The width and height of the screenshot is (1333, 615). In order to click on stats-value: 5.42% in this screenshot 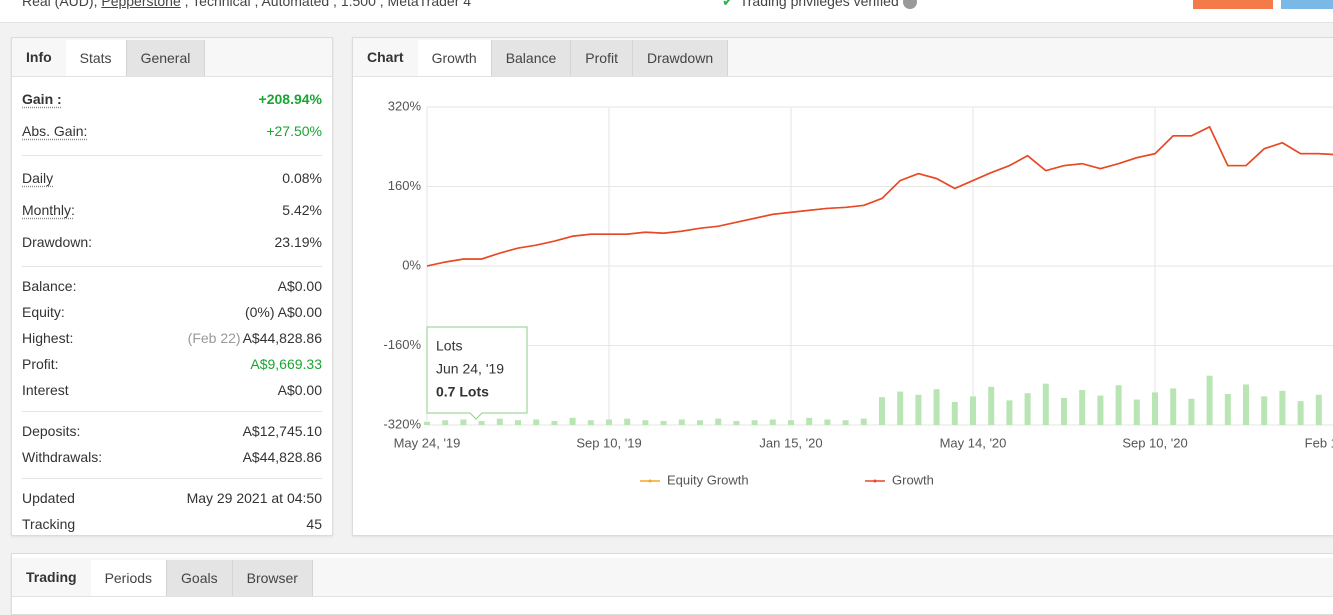, I will do `click(302, 210)`.